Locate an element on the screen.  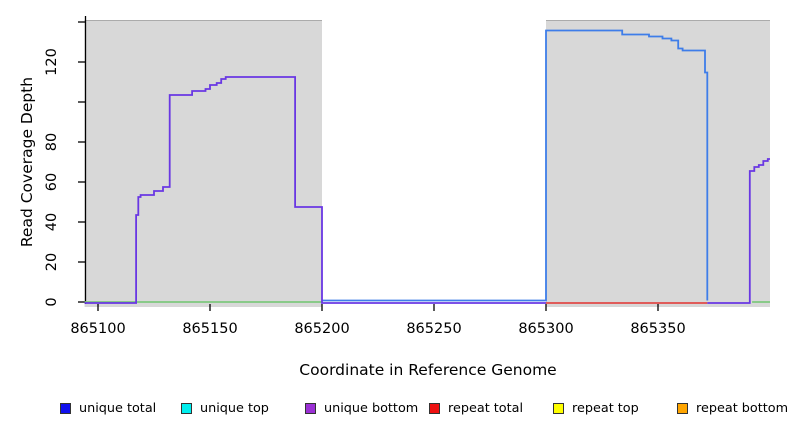
legend-item-repeat-bottom: repeat bottom is located at coordinates (733, 408).